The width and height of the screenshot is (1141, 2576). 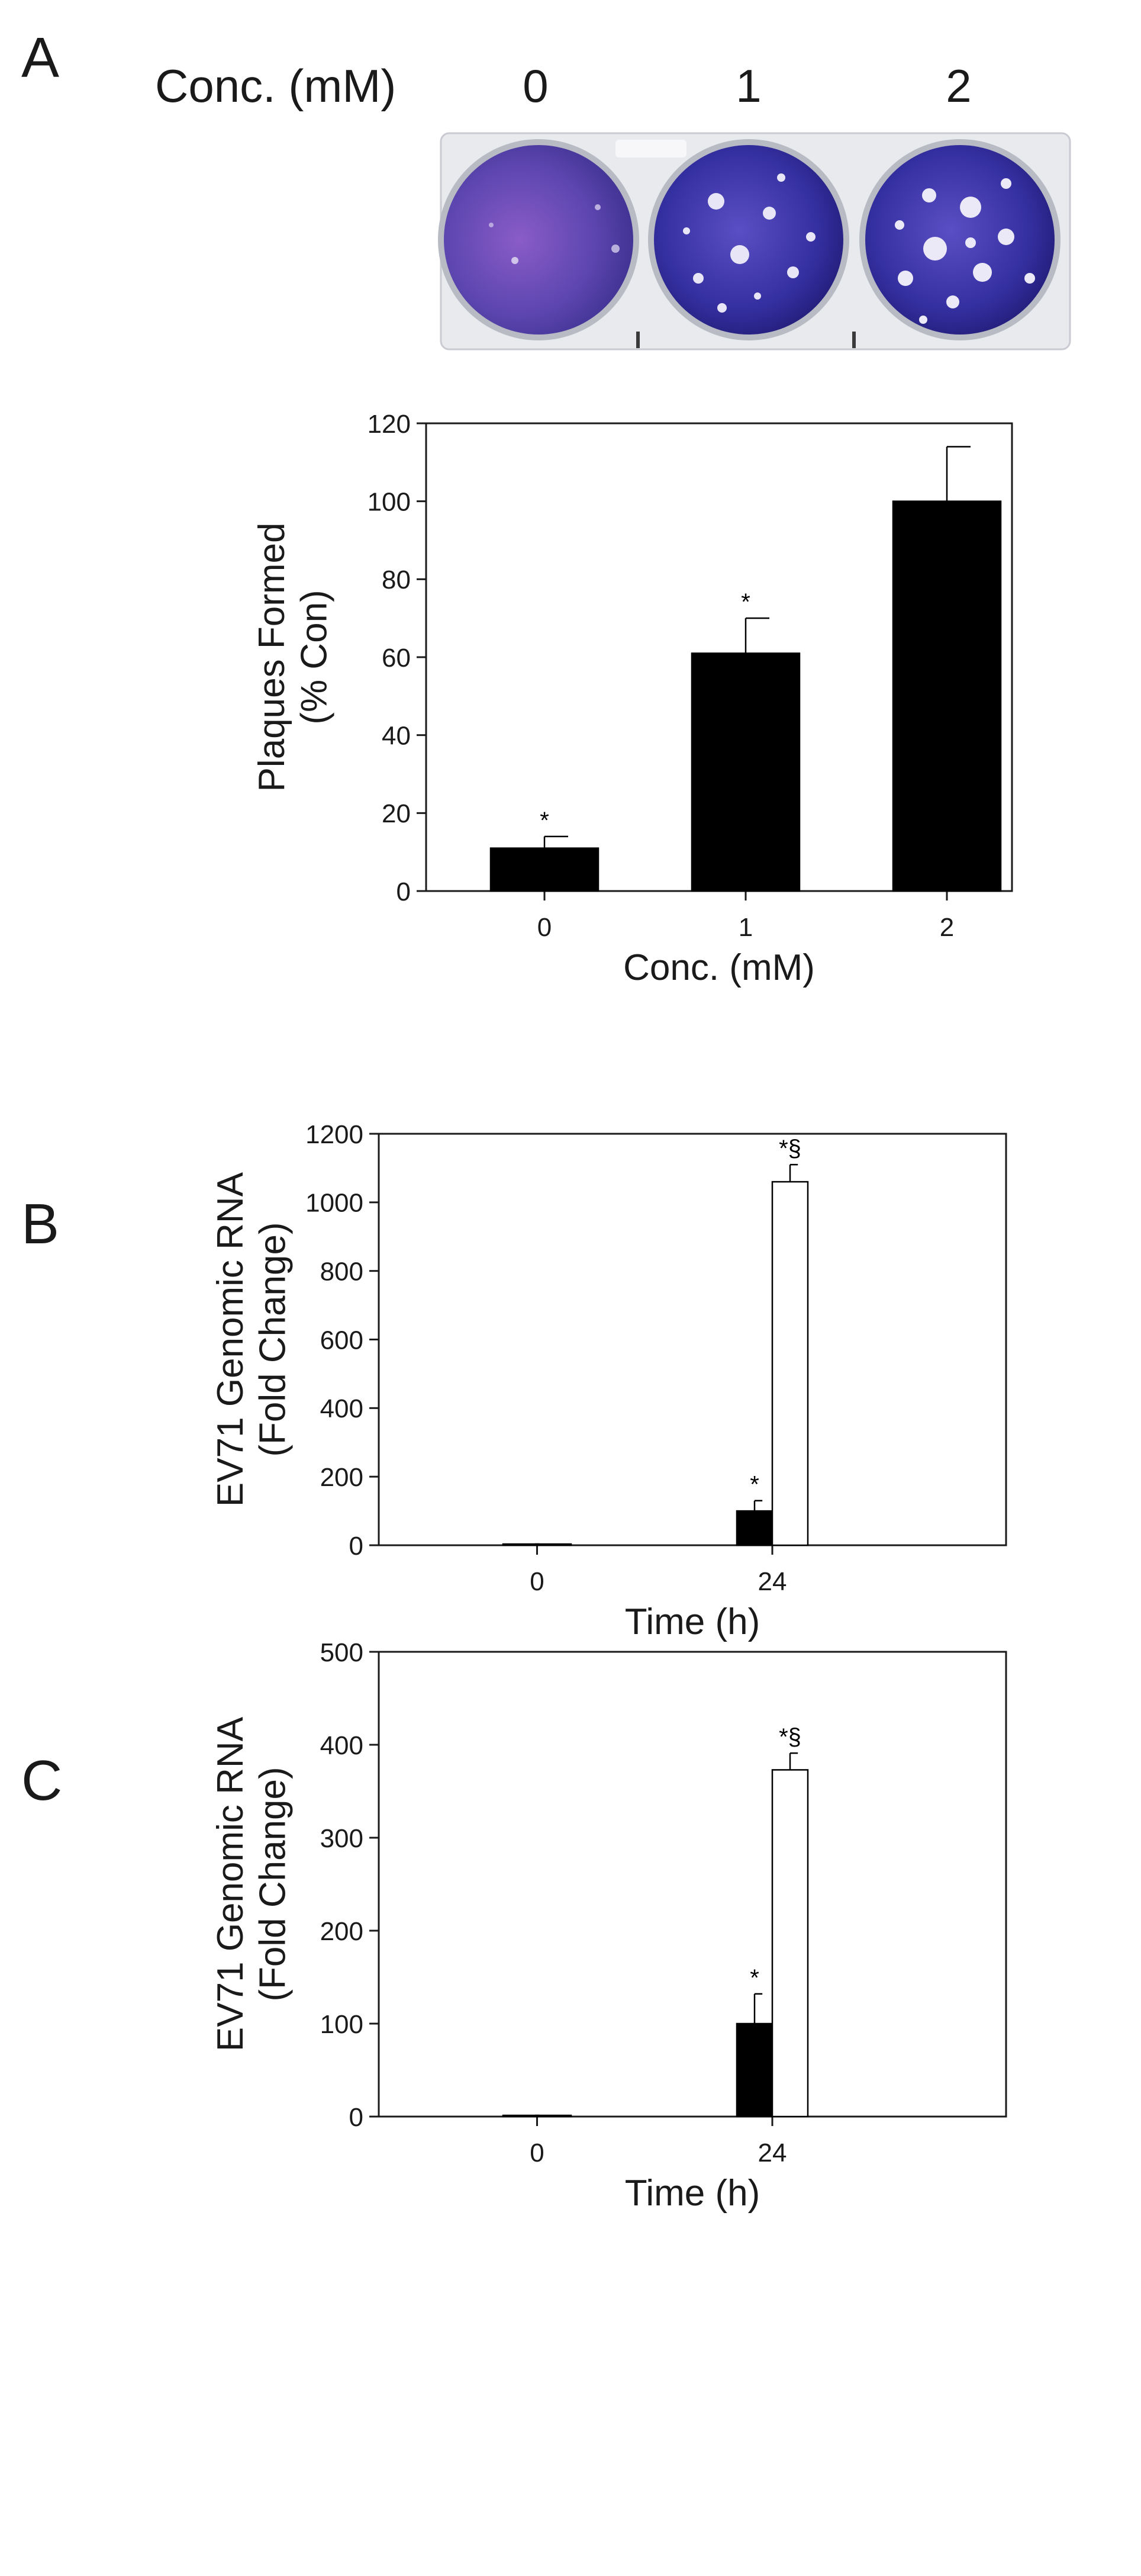 What do you see at coordinates (389, 425) in the screenshot?
I see `y-tick-label: 120` at bounding box center [389, 425].